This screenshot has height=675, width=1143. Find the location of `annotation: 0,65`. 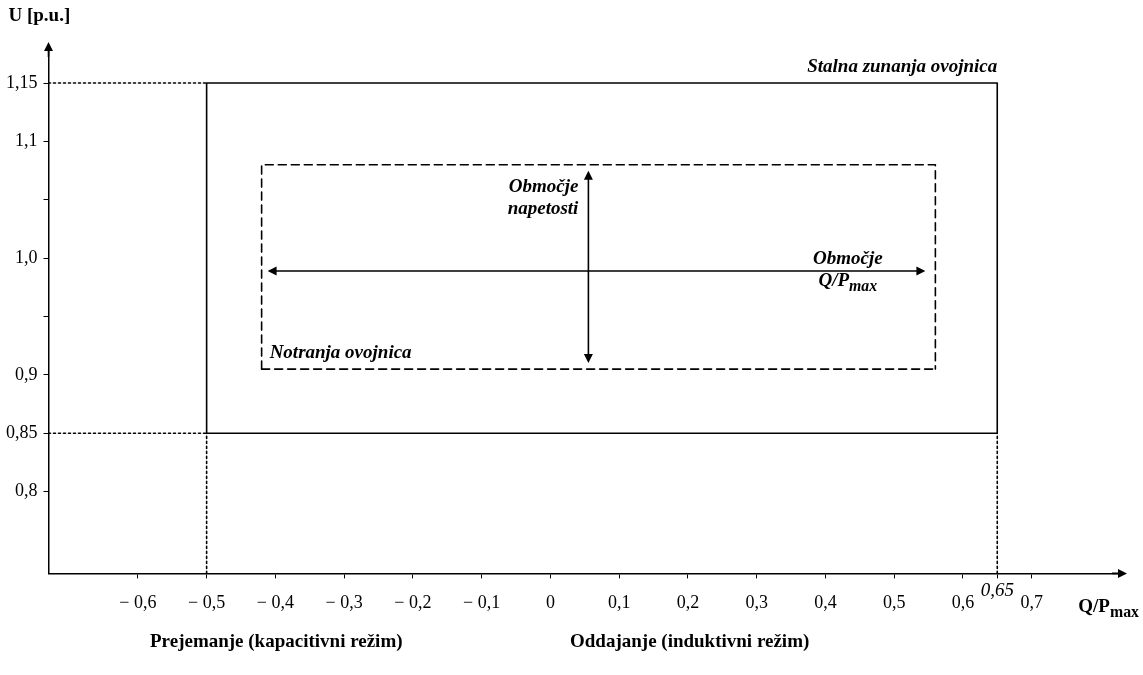

annotation: 0,65 is located at coordinates (997, 590).